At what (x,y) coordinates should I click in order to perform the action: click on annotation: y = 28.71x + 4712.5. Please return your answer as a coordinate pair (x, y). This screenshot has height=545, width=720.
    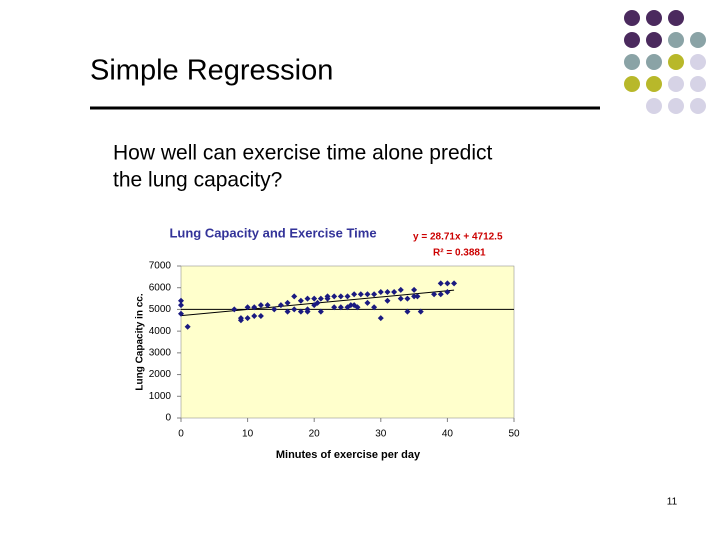
    Looking at the image, I should click on (458, 237).